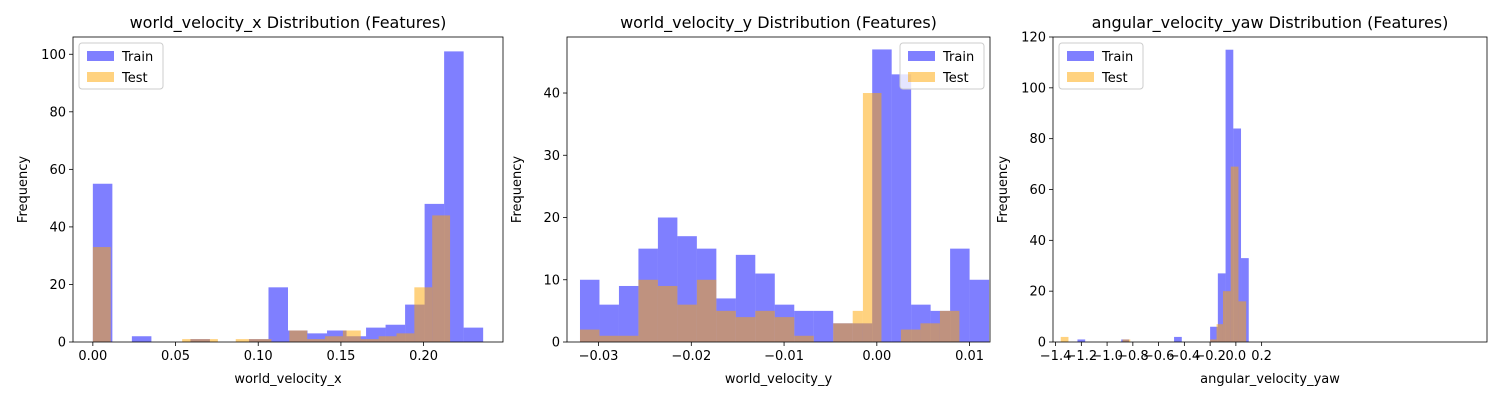 This screenshot has height=400, width=1500. Describe the element at coordinates (1236, 356) in the screenshot. I see `x-tick-label: 0.0` at that location.